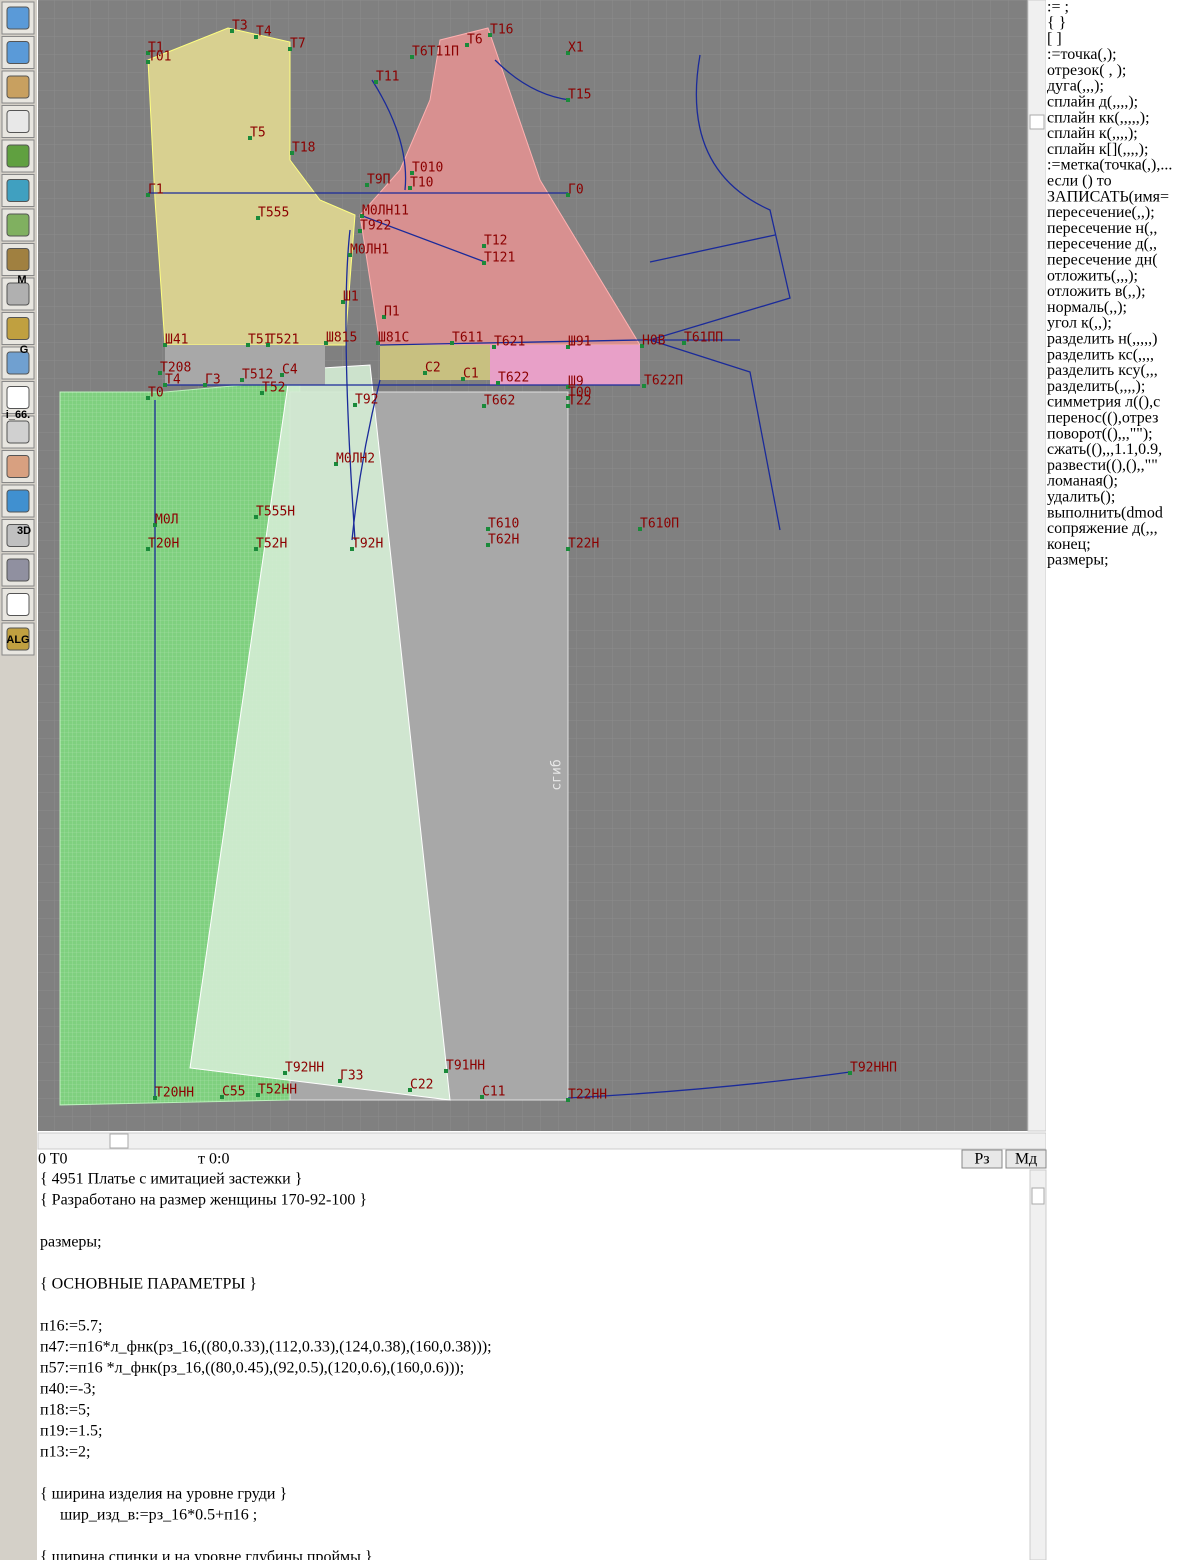 This screenshot has width=1200, height=1565. Describe the element at coordinates (171, 1179) in the screenshot. I see `code-line: { 4951 Платье с имитацией застежки }` at that location.